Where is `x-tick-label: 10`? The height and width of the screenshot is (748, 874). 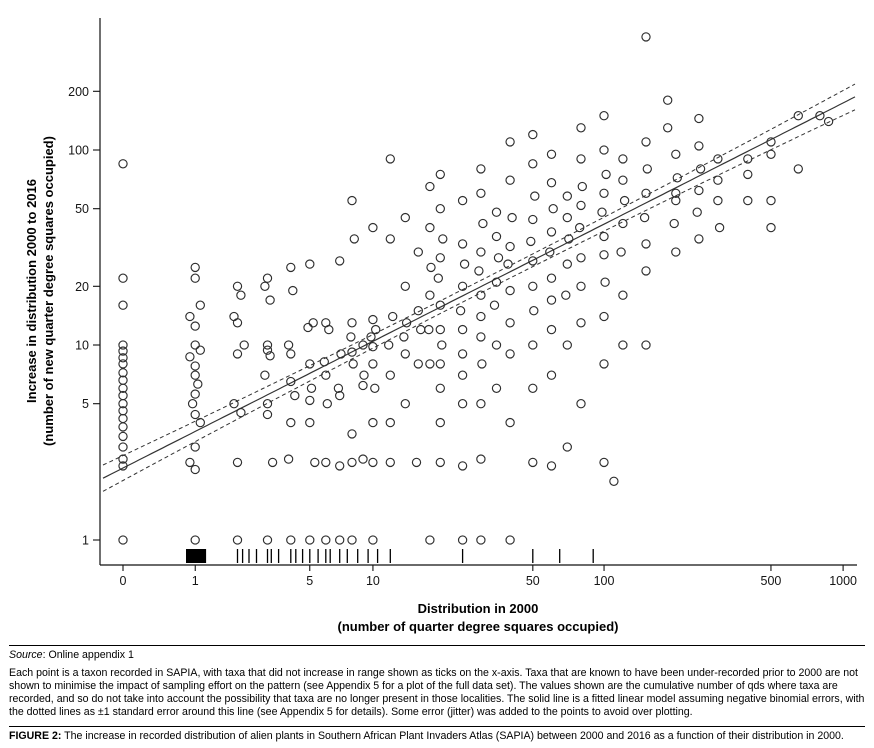
x-tick-label: 10 is located at coordinates (373, 581).